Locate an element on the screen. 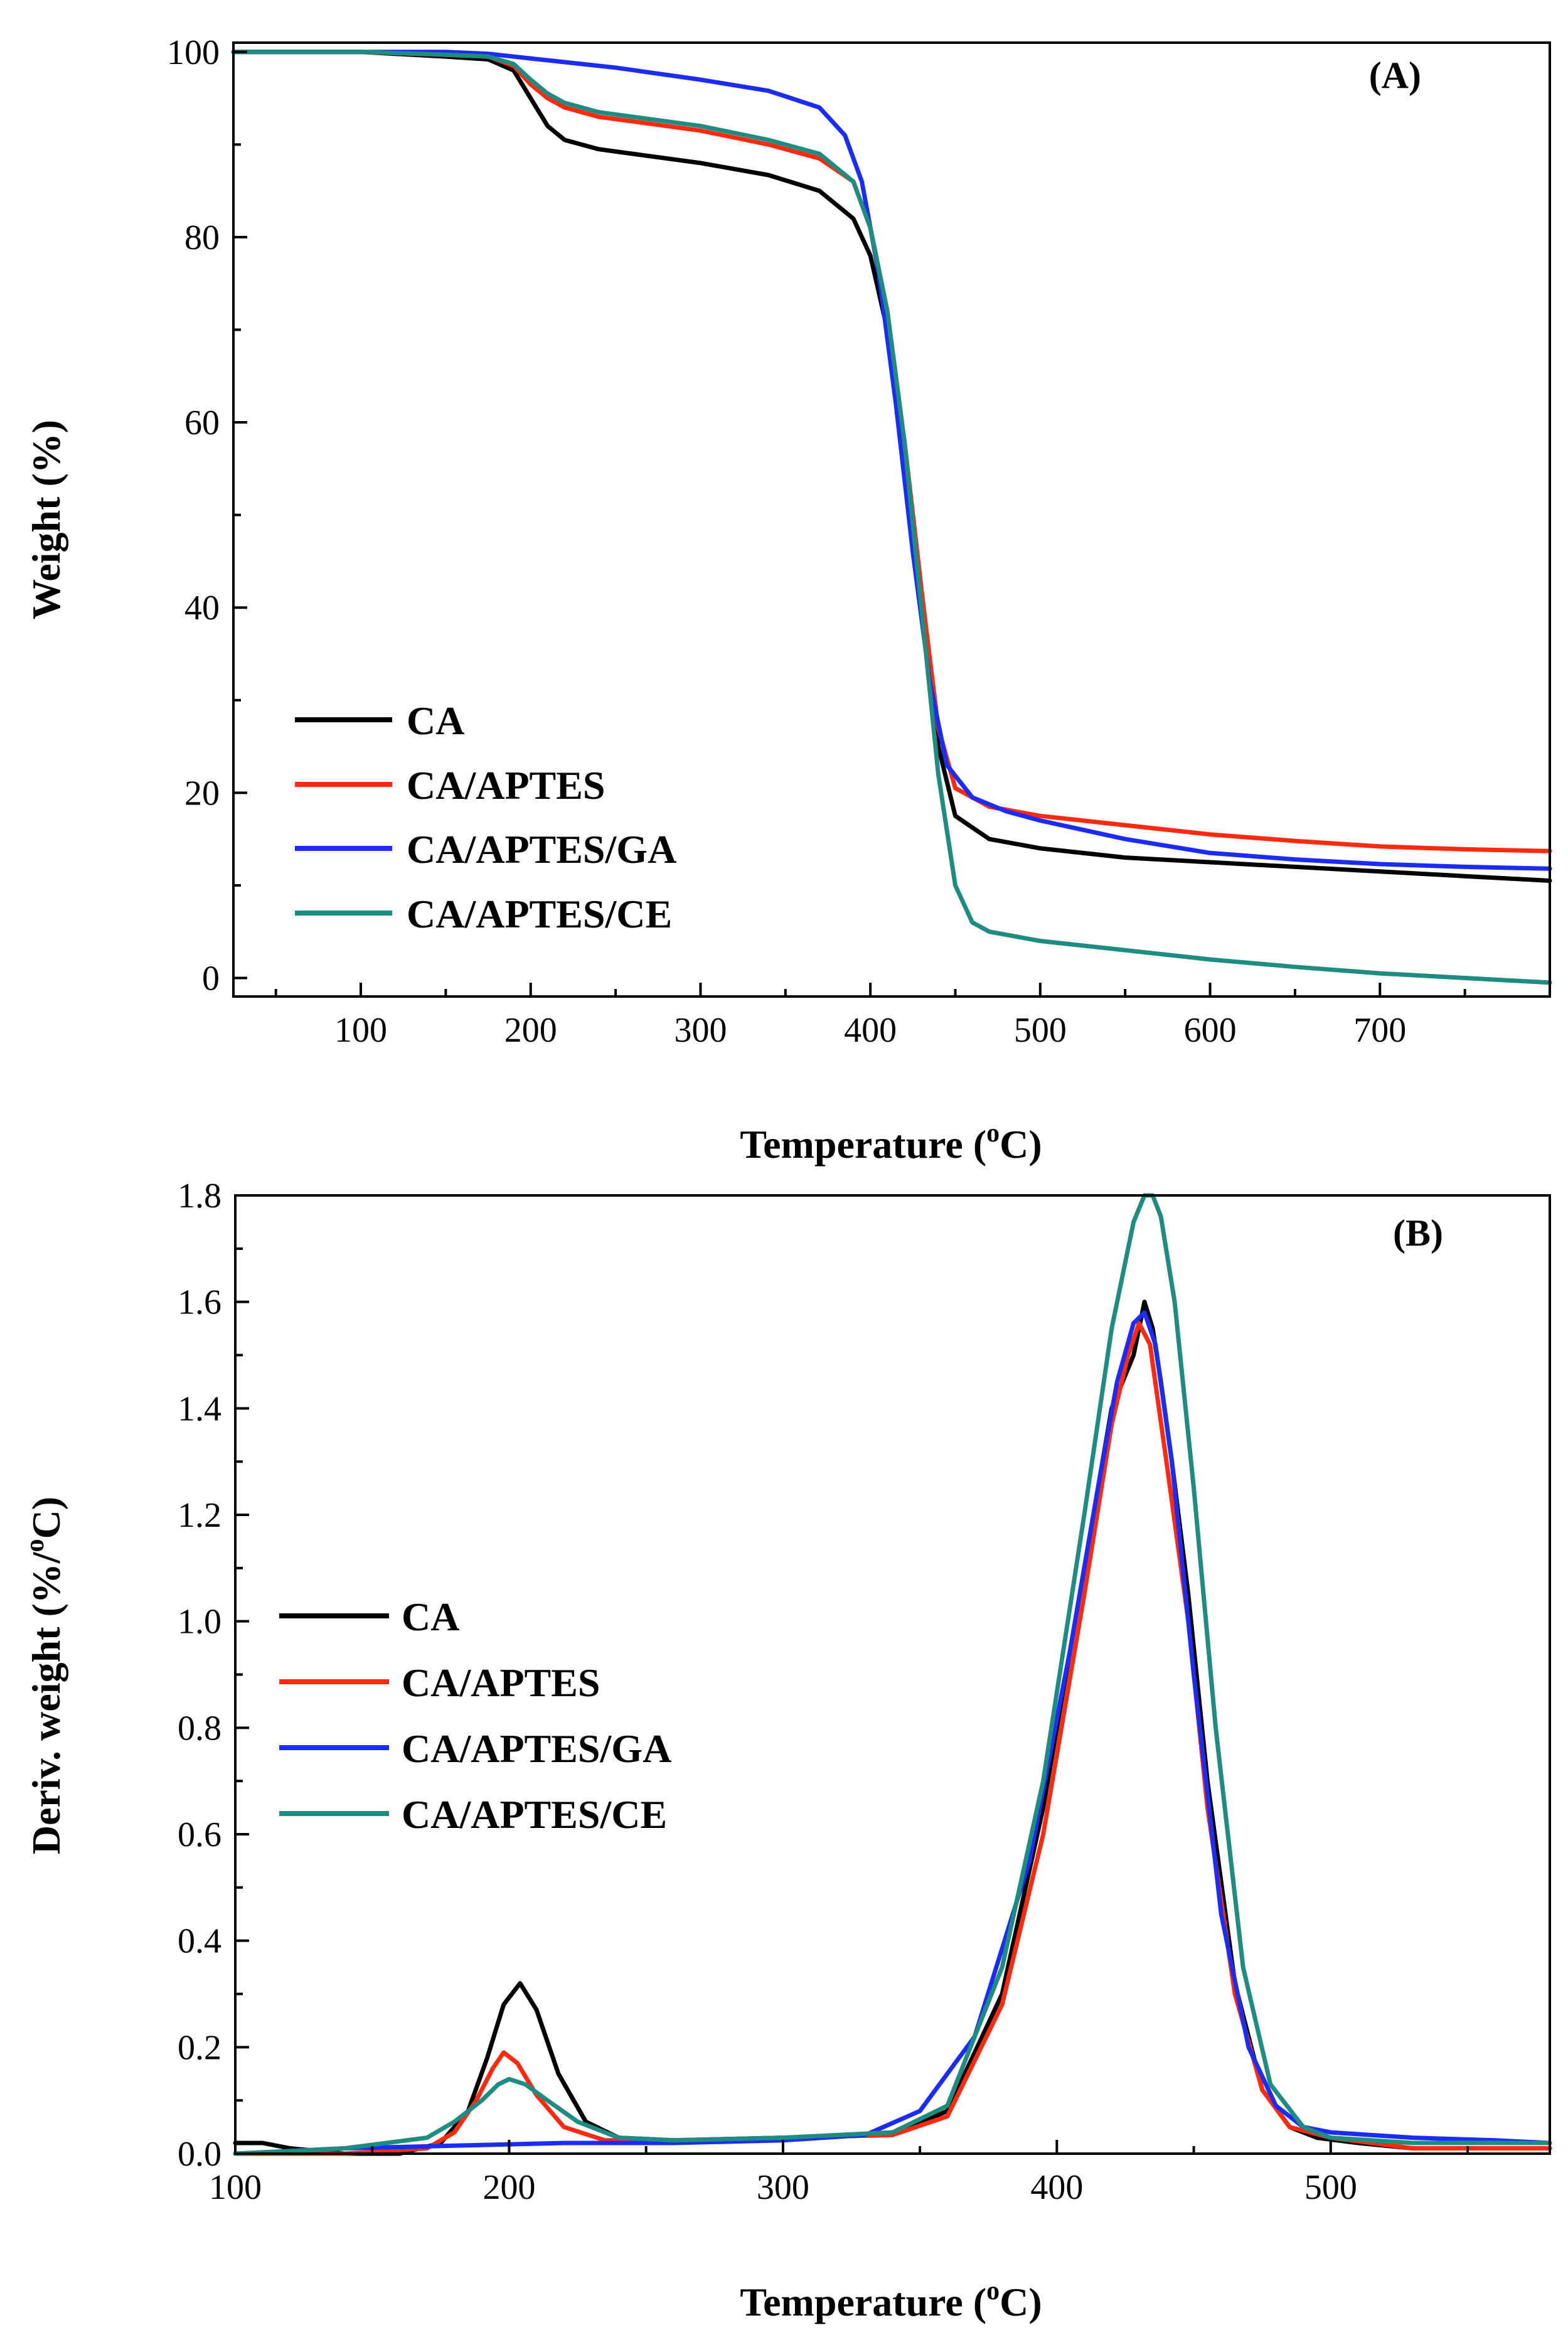 Image resolution: width=1568 pixels, height=2335 pixels. panel-b-legend: CA CA/APTES CA/APTES/GA CA/APTES/CE is located at coordinates (475, 1716).